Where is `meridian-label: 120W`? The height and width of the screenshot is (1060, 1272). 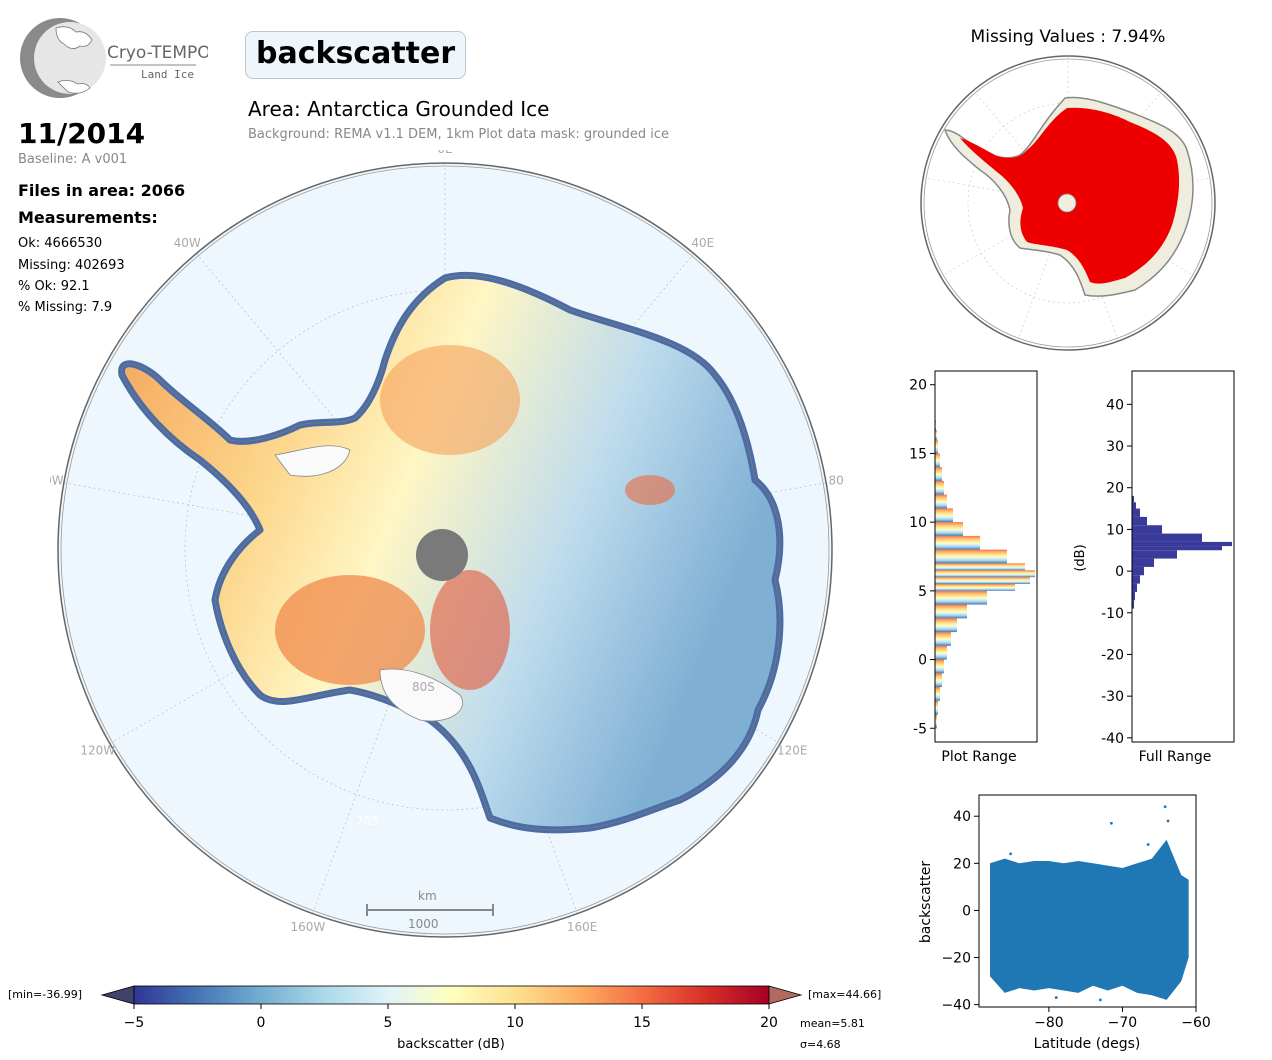 meridian-label: 120W is located at coordinates (97, 751).